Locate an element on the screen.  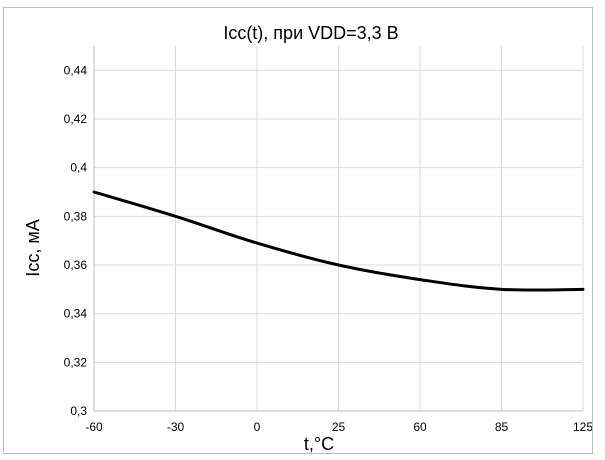
x-tick-label: 85 is located at coordinates (502, 427).